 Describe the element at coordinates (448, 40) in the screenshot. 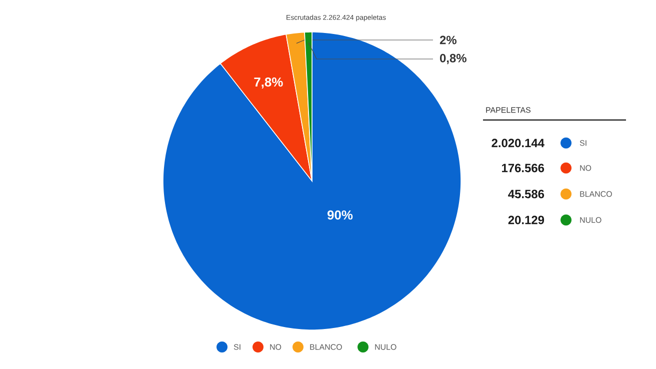

I see `data-label: 2%` at that location.